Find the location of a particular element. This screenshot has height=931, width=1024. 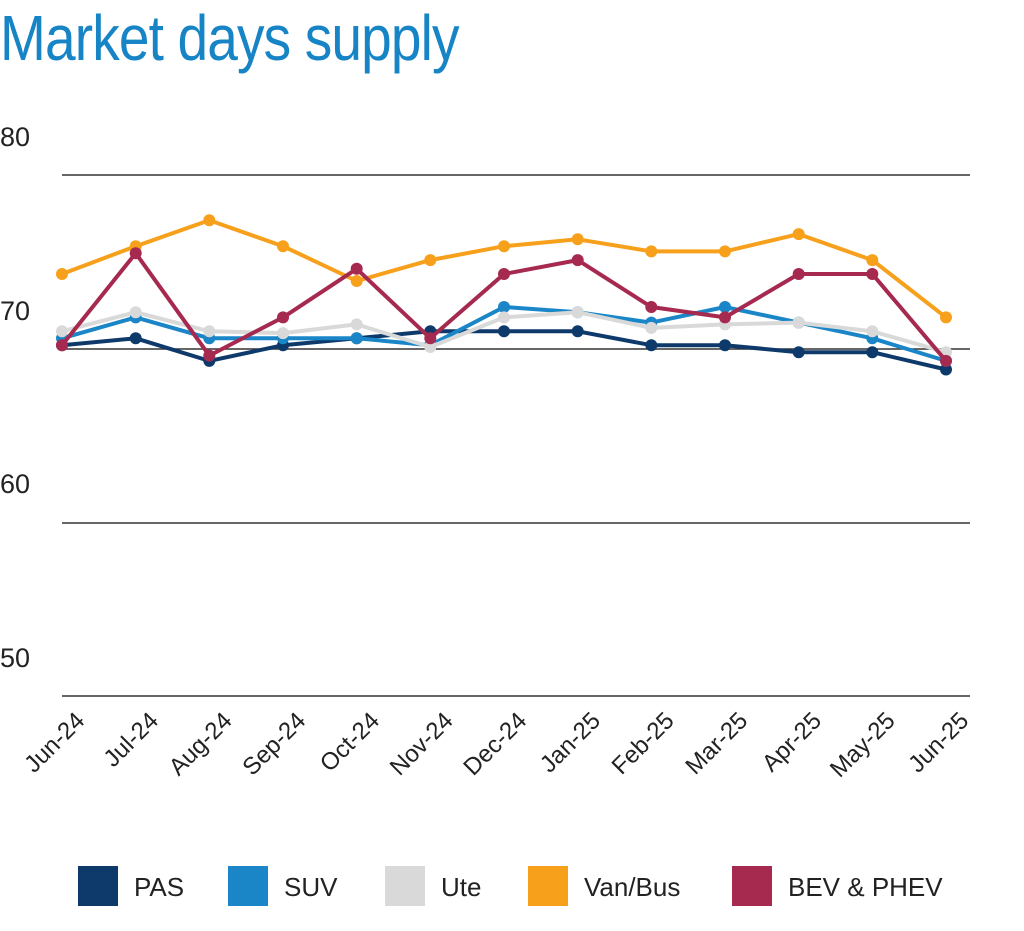

x-tick-label: Mar-25 is located at coordinates (716, 743).